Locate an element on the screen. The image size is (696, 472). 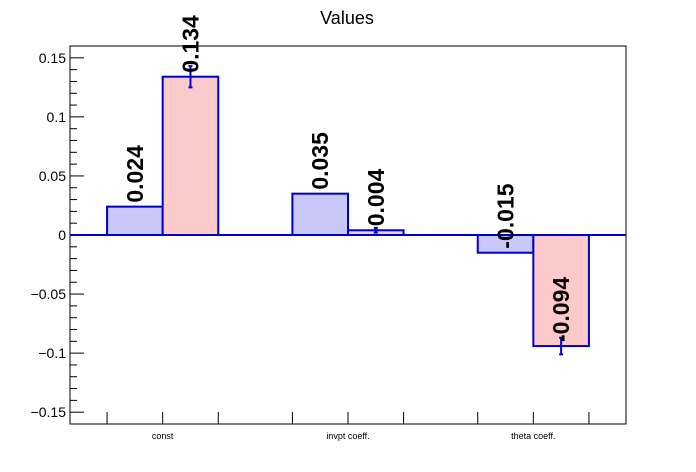
x-category-label: invpt coeff. is located at coordinates (347, 436).